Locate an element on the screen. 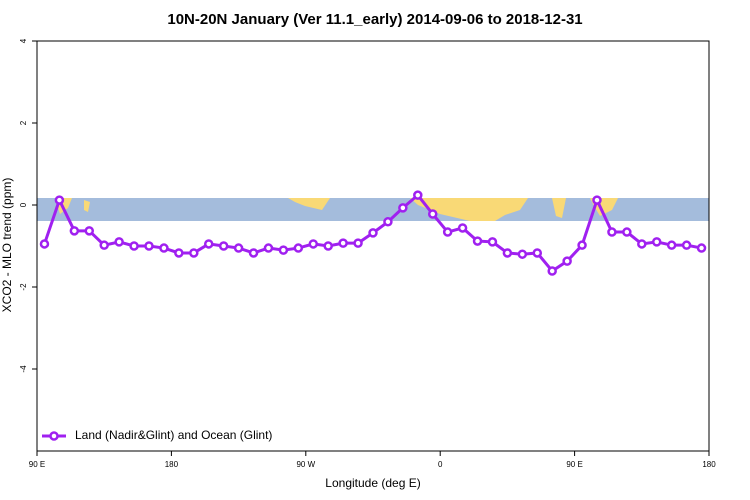 The image size is (750, 500). y-tick-label: 0 is located at coordinates (23, 204).